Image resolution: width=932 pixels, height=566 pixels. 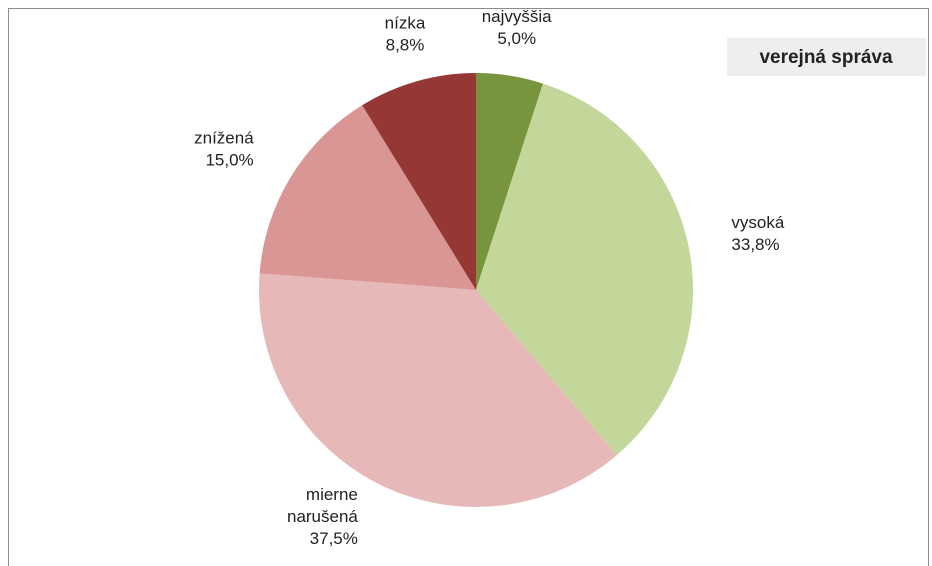 What do you see at coordinates (517, 16) in the screenshot?
I see `category-label: najvyššia` at bounding box center [517, 16].